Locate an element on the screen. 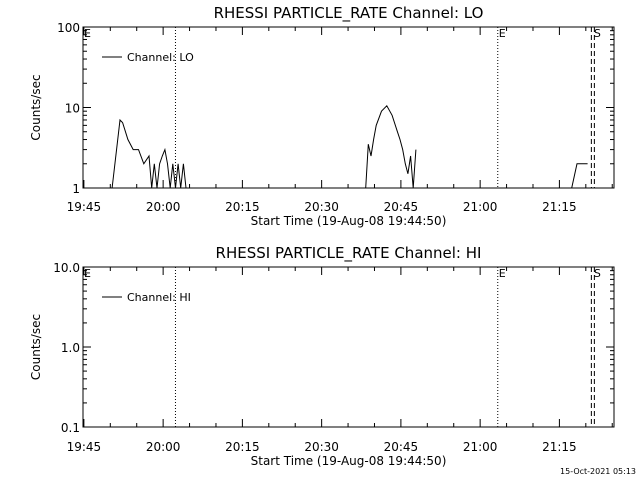 The image size is (640, 480). chart1-marker-label: S is located at coordinates (597, 273).